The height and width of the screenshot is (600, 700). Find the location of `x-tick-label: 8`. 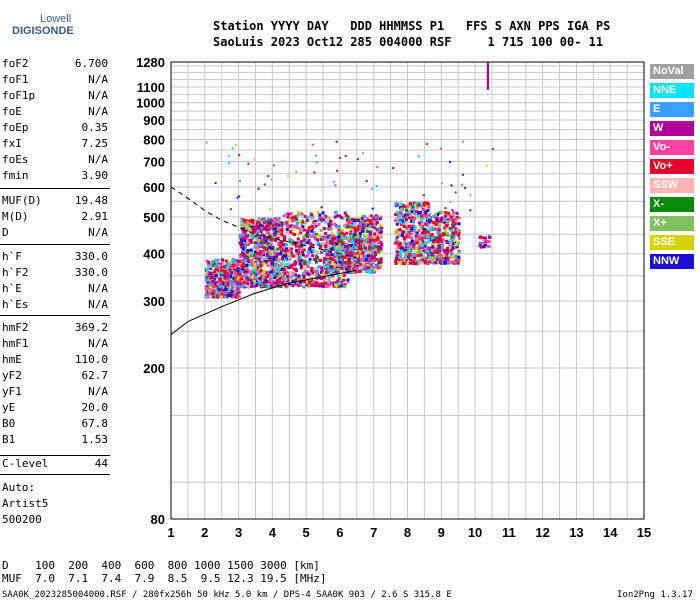

x-tick-label: 8 is located at coordinates (407, 532).